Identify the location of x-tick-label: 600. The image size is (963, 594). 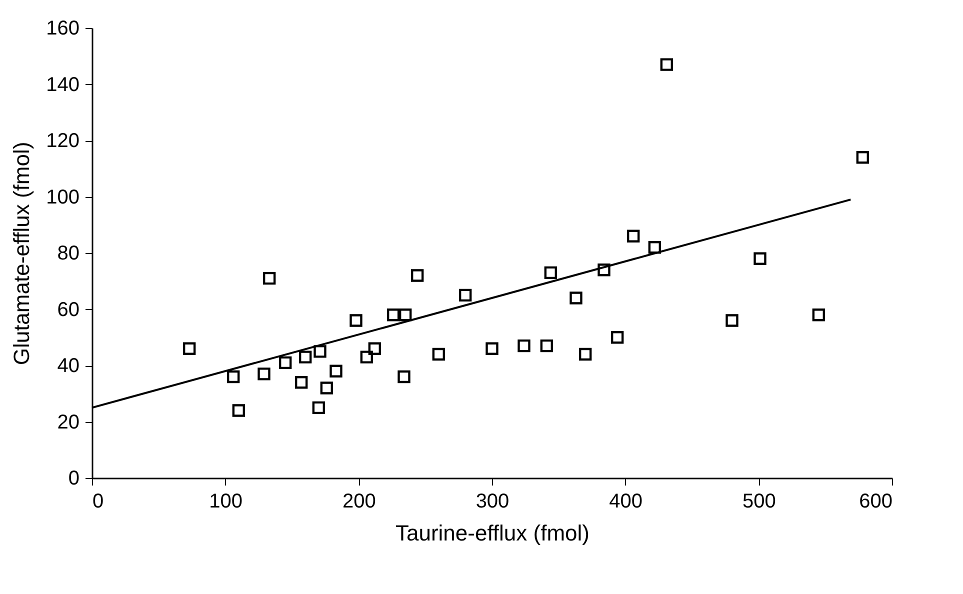
(875, 501).